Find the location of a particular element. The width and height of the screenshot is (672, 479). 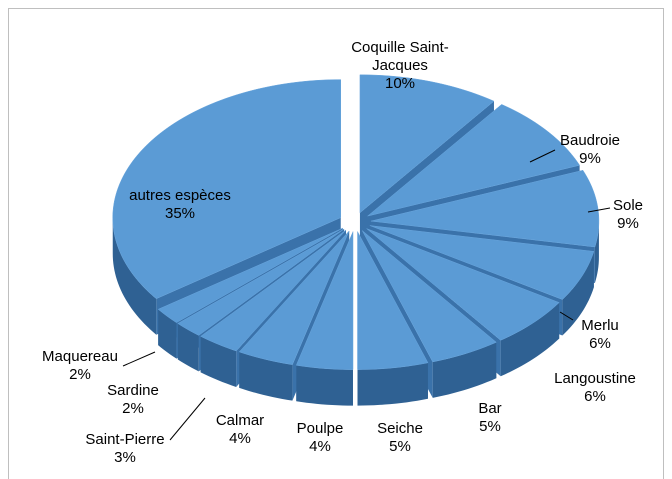

data-label: Calmar 4% is located at coordinates (240, 430).